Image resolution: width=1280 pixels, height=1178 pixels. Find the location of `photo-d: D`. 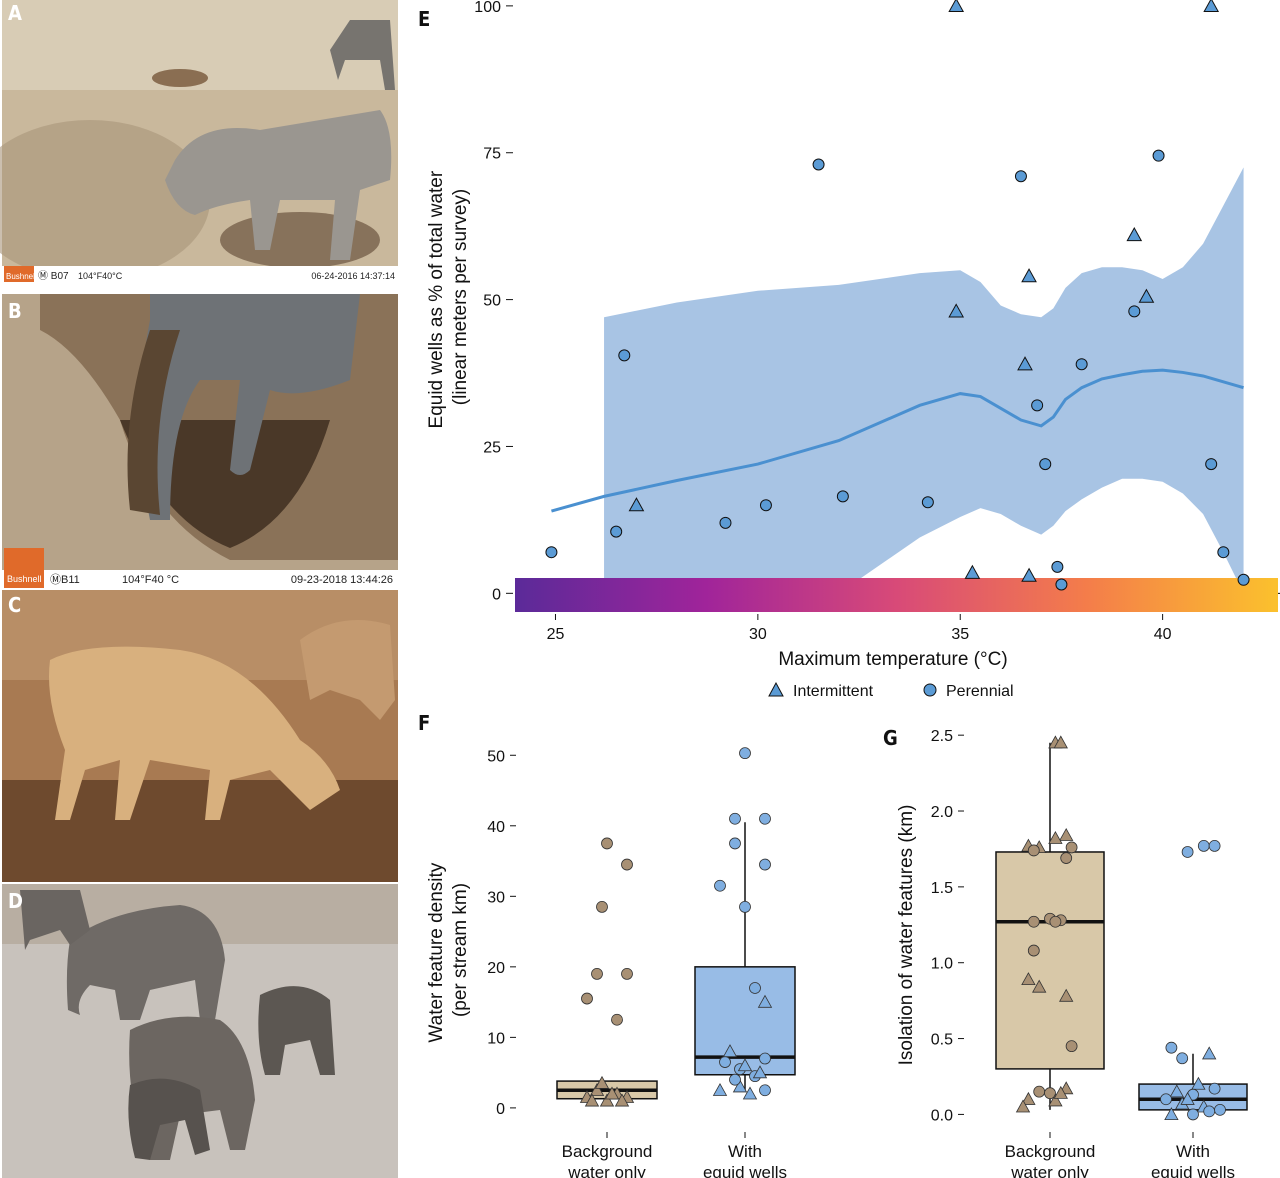

photo-d: D is located at coordinates (200, 1031).